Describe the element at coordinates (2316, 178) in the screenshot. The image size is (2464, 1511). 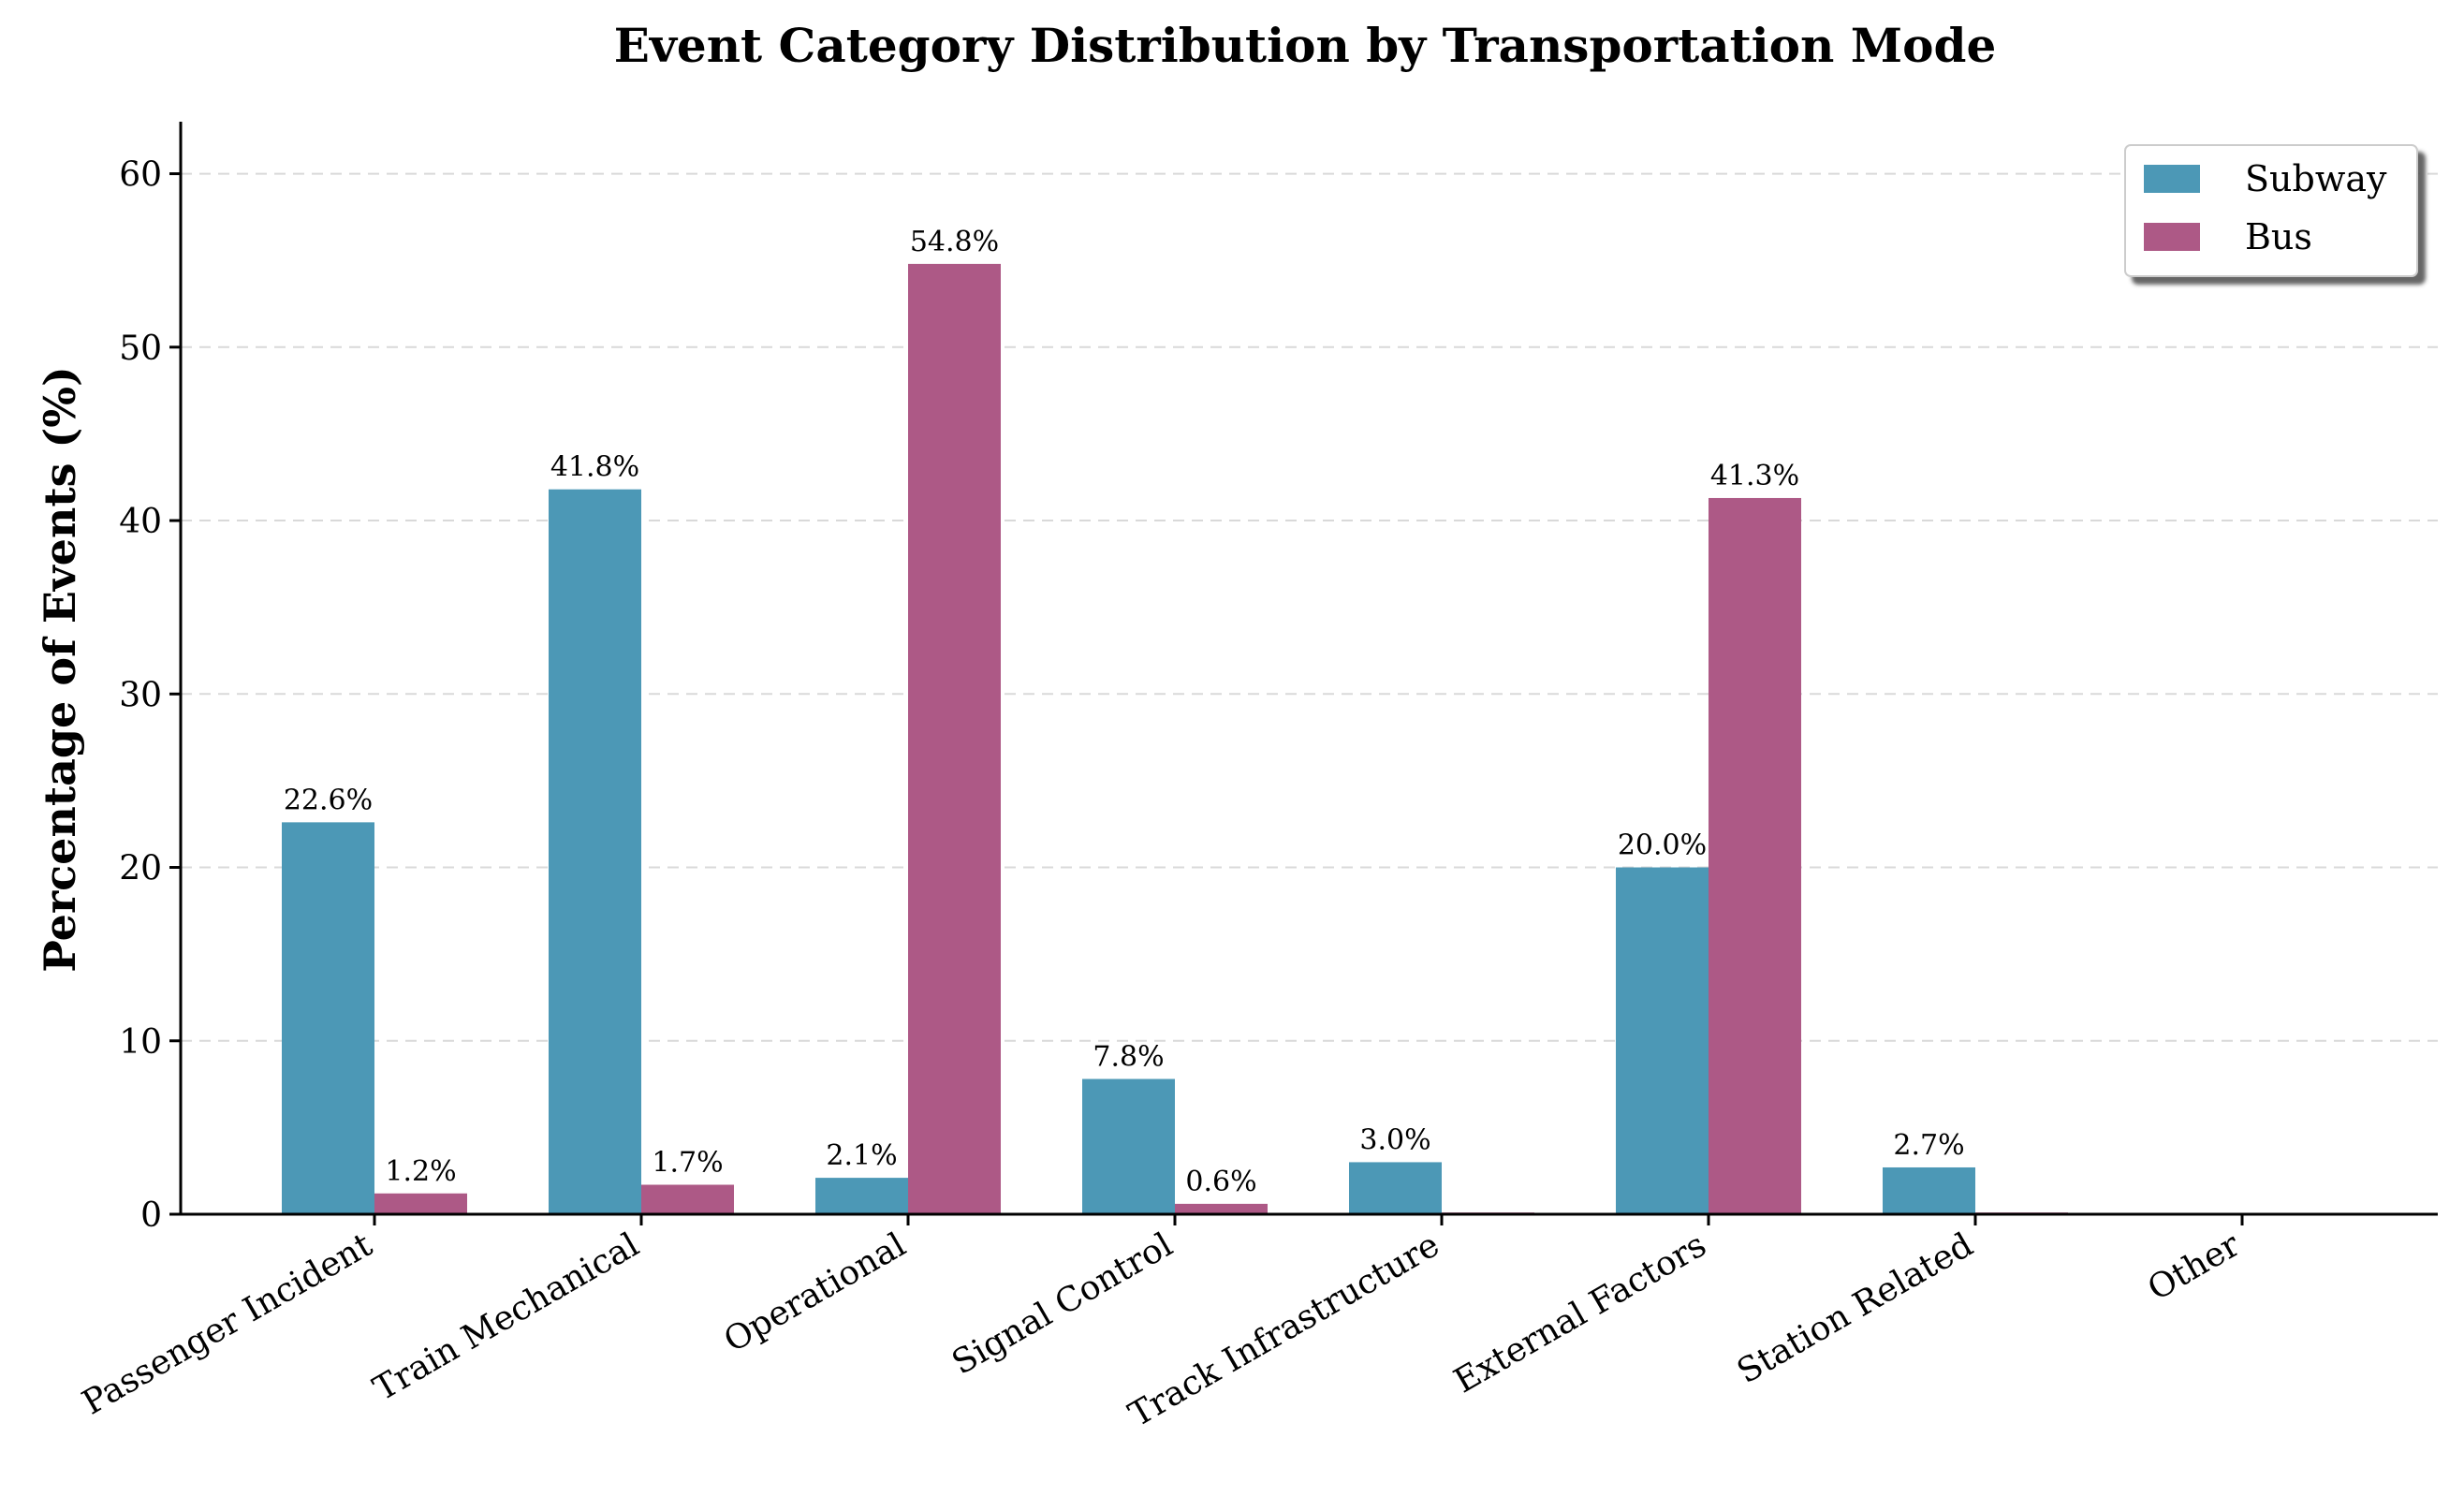
I see `legend-label-subway: Subway` at that location.